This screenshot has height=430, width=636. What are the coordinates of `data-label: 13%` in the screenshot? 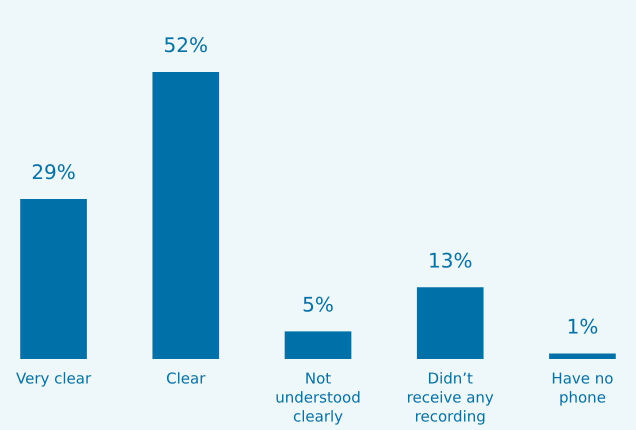 It's located at (450, 260).